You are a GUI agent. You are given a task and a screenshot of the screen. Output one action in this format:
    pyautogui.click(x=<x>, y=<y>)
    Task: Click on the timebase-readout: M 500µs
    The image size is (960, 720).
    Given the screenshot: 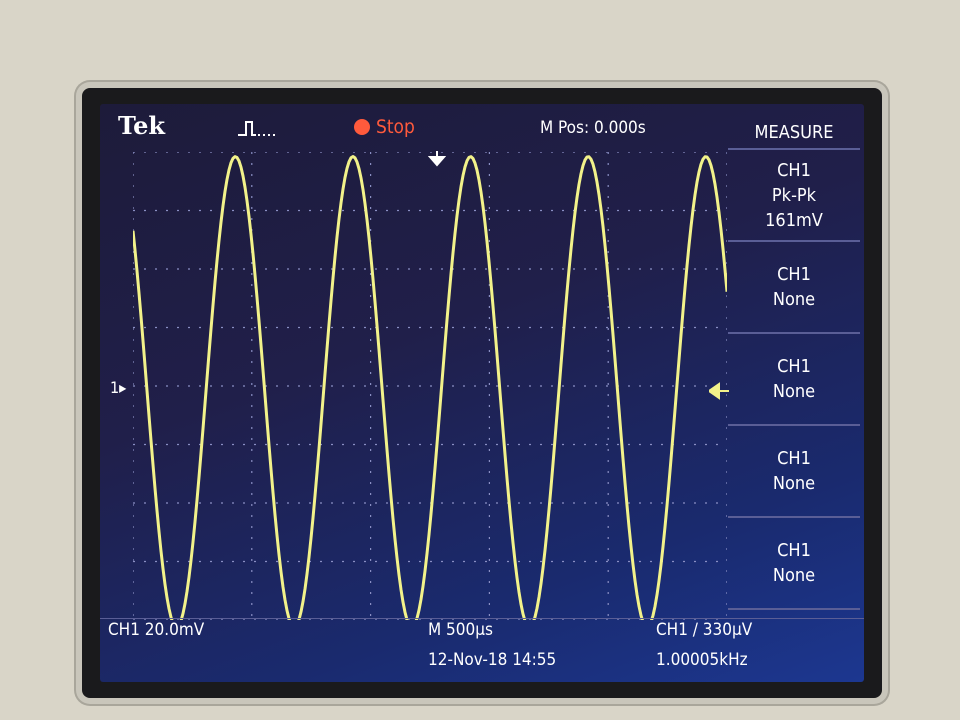 What is the action you would take?
    pyautogui.click(x=460, y=630)
    